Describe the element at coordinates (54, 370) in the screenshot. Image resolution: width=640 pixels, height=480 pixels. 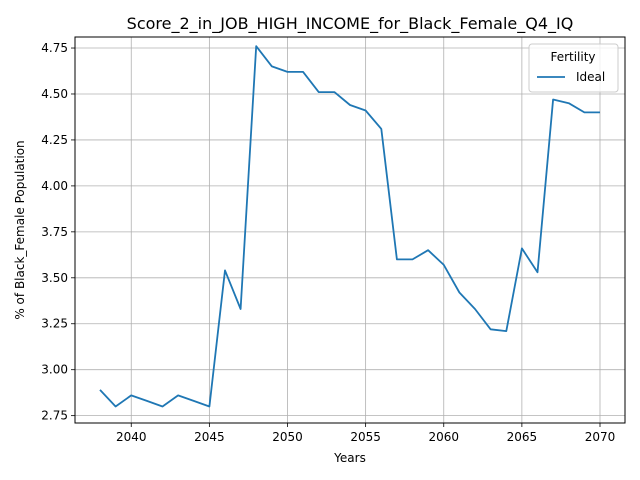
I see `y-tick-label: 3.00` at that location.